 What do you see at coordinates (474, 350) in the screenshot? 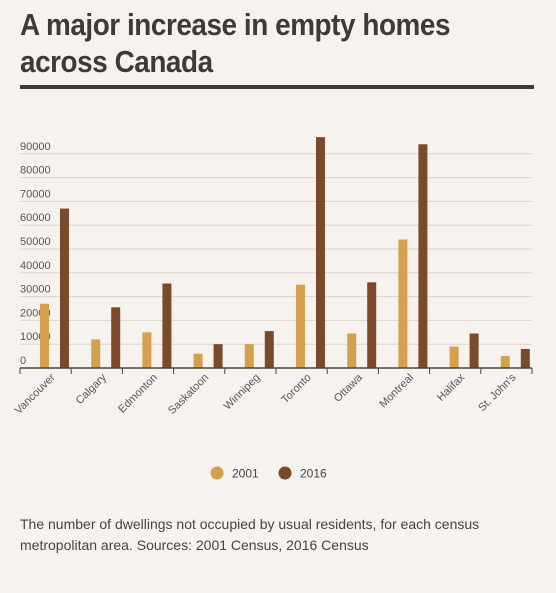
I see `bar-2016-halifax` at bounding box center [474, 350].